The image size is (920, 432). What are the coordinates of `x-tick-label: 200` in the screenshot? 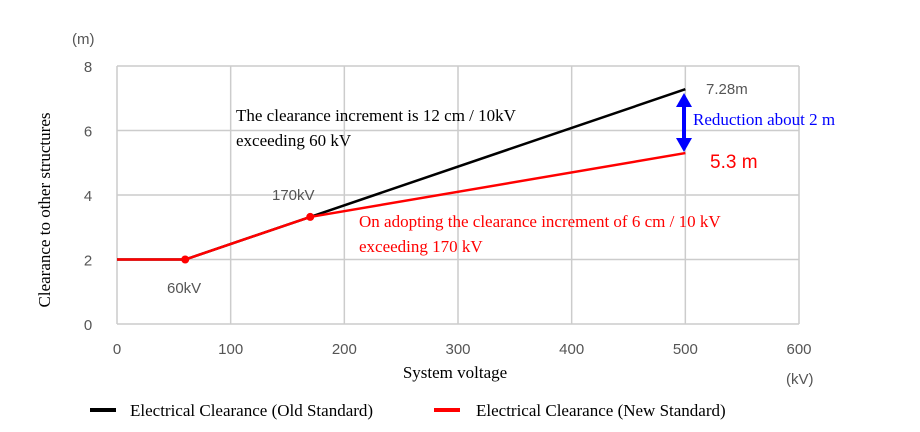 It's located at (344, 349).